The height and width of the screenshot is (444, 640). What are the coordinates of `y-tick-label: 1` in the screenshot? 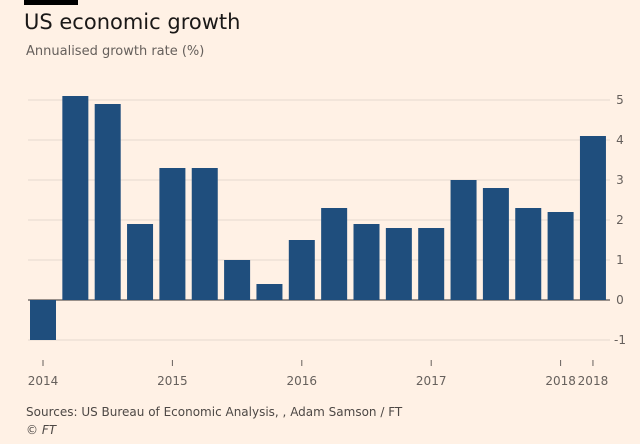 It's located at (620, 260).